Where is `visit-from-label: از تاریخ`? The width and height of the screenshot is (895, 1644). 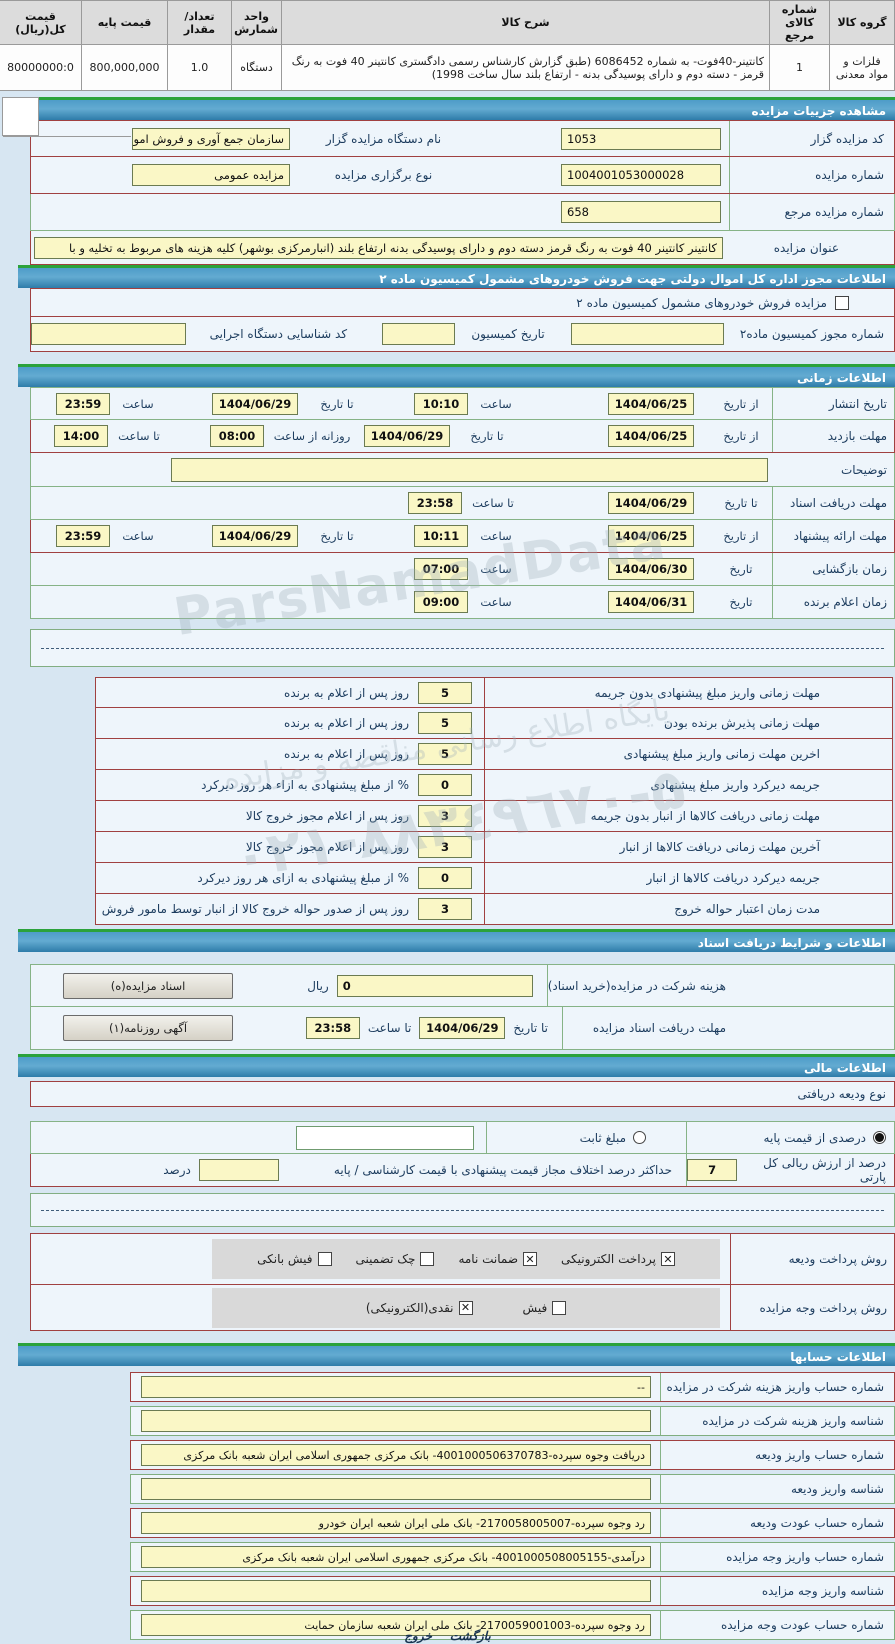 visit-from-label: از تاریخ is located at coordinates (741, 436).